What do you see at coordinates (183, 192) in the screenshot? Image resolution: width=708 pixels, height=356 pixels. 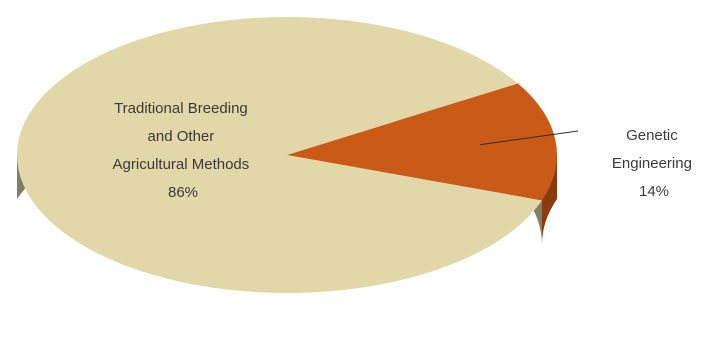 I see `value-traditional-breeding: 86%` at bounding box center [183, 192].